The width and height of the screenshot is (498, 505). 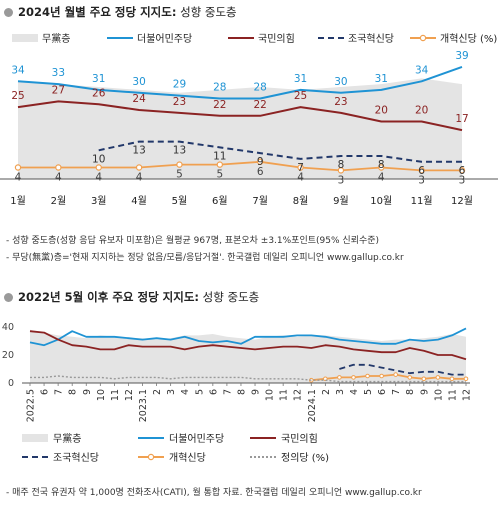 What do you see at coordinates (280, 151) in the screenshot?
I see `rebuild-line` at bounding box center [280, 151].